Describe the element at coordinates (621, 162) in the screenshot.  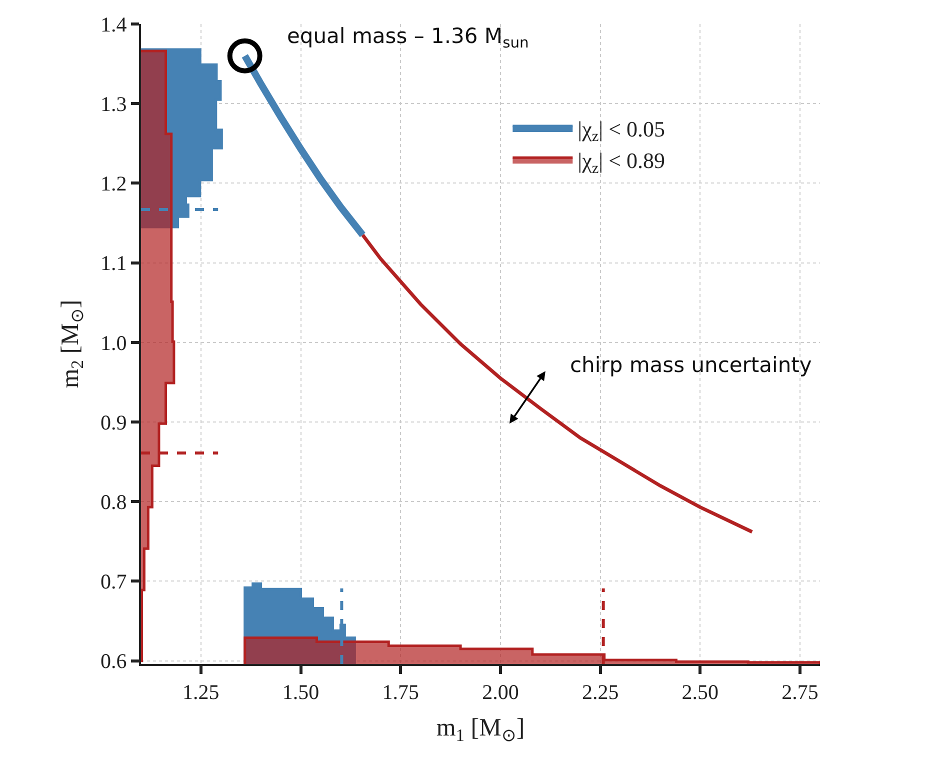
I see `legend-label: |χ$_{z}$| < 0.89` at that location.